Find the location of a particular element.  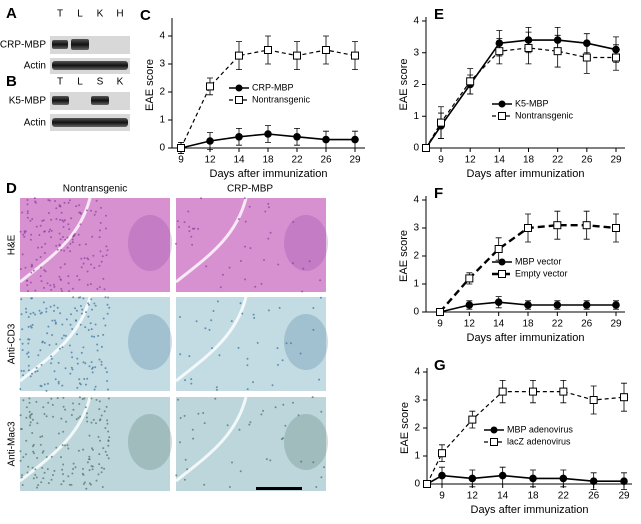

x-tick-label: 26 is located at coordinates (587, 324).